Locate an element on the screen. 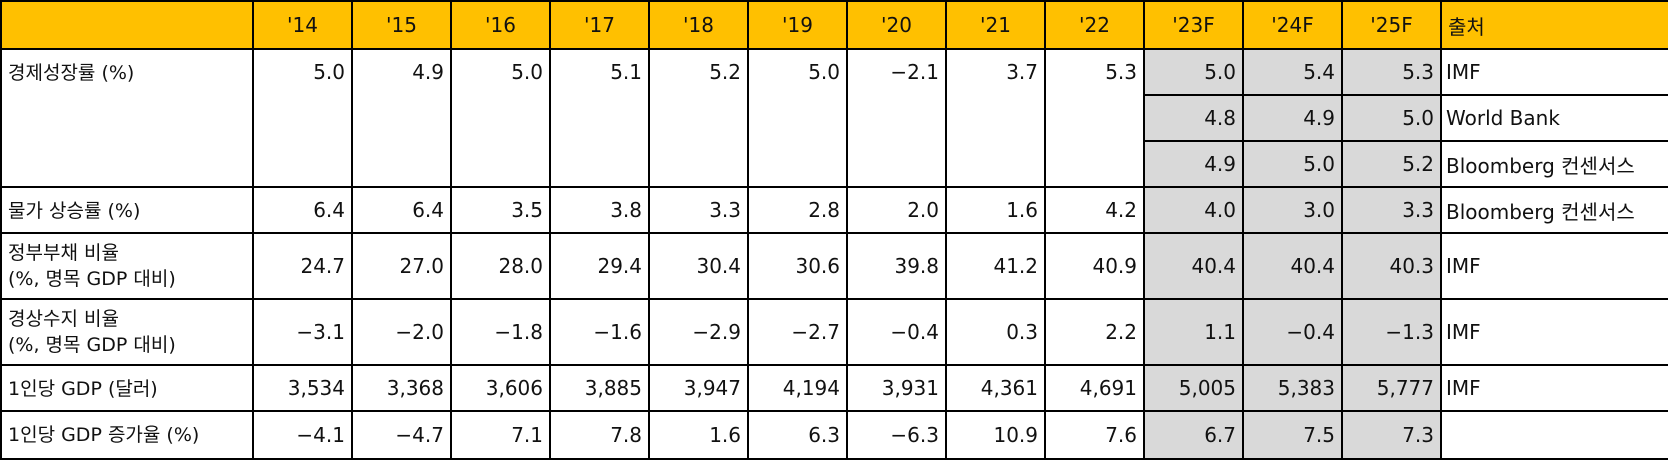 The width and height of the screenshot is (1668, 462). value-cell: 6.4 is located at coordinates (401, 210).